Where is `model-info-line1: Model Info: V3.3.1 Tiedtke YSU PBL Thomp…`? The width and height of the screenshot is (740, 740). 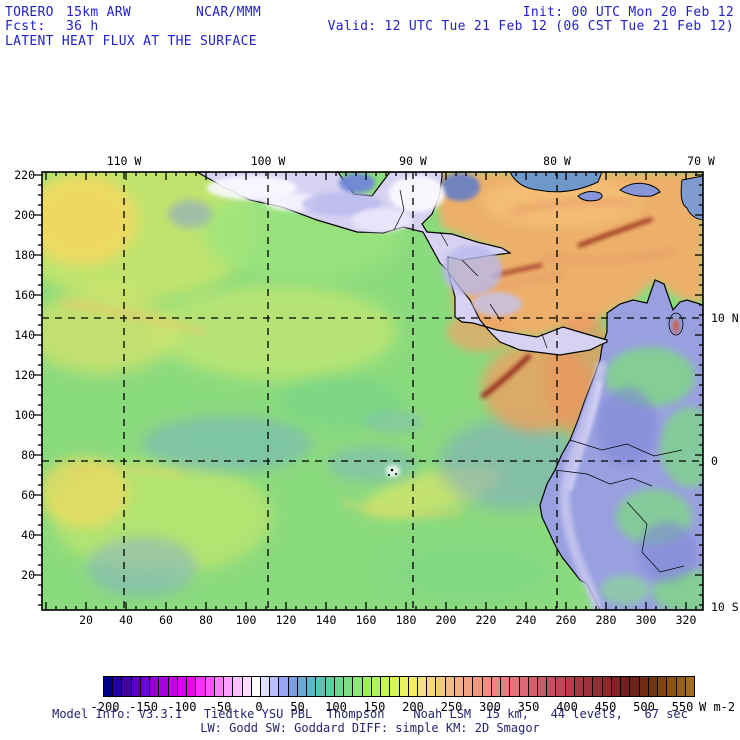
model-info-line1: Model Info: V3.3.1 Tiedtke YSU PBL Thomp… is located at coordinates (370, 714).